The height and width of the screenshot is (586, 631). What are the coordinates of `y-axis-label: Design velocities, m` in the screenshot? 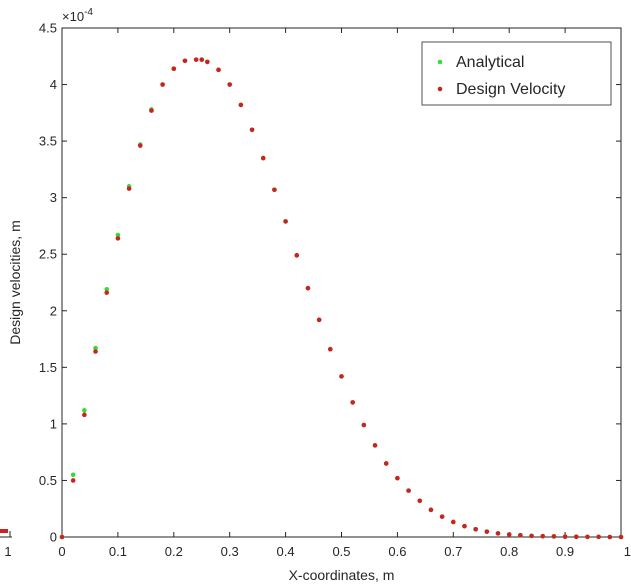 It's located at (15, 282).